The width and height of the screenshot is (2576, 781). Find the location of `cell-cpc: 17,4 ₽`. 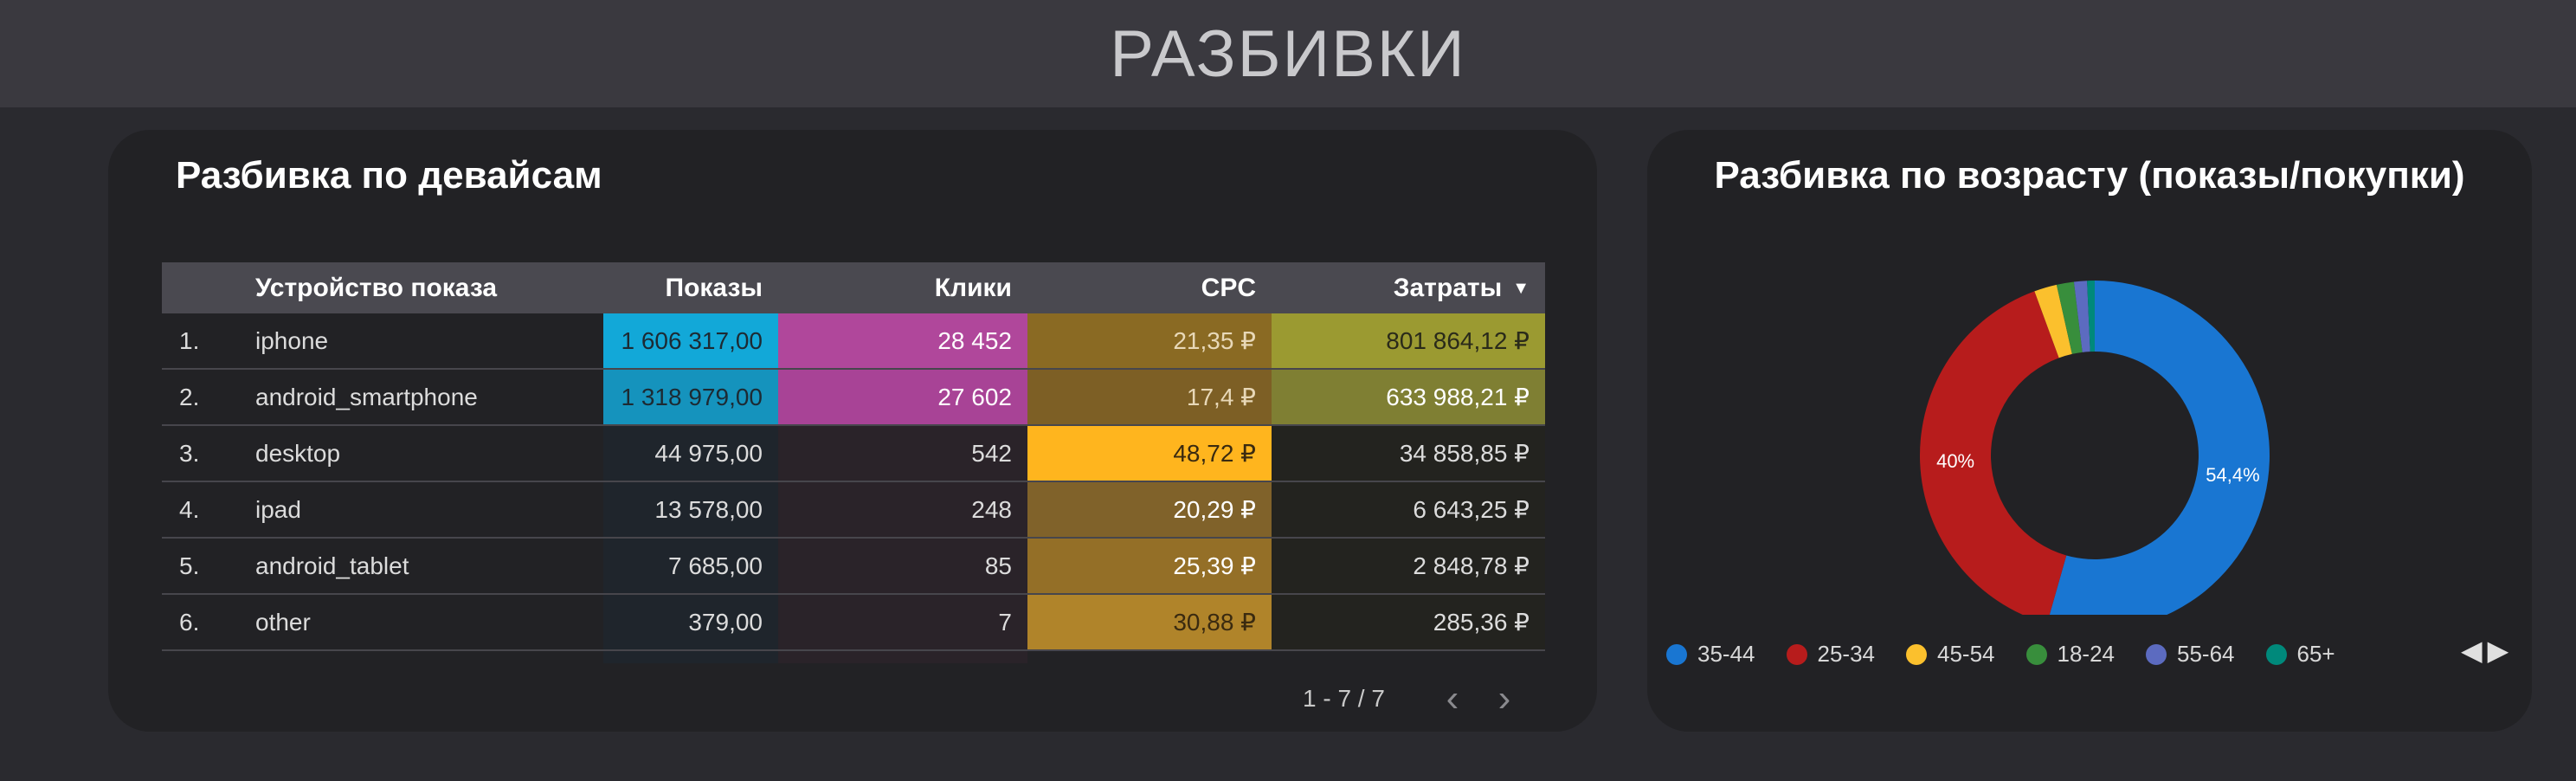

cell-cpc: 17,4 ₽ is located at coordinates (1149, 397).